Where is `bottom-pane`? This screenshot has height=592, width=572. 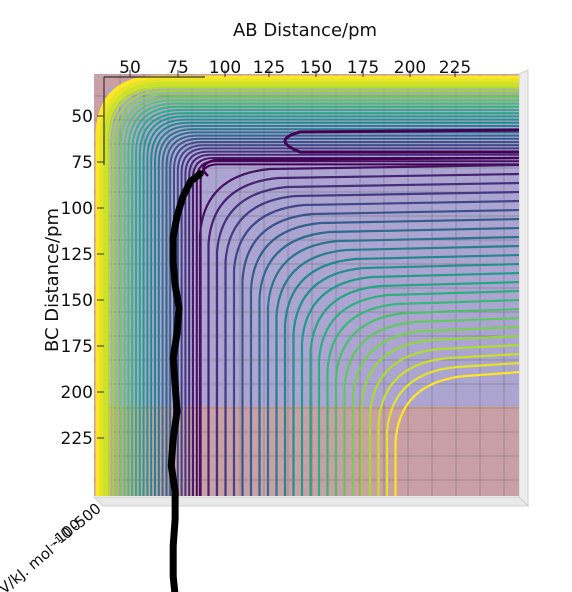 bottom-pane is located at coordinates (311, 501).